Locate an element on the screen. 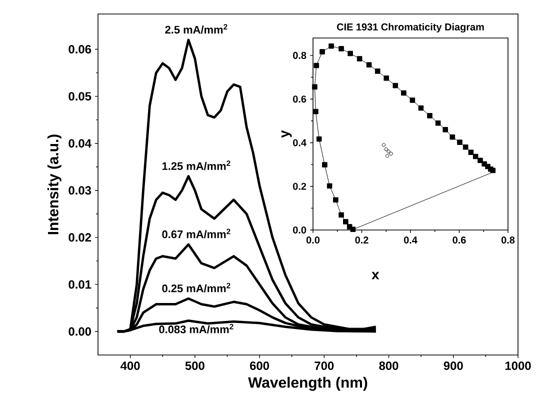  y-tick-label: 0.01 is located at coordinates (80, 284).